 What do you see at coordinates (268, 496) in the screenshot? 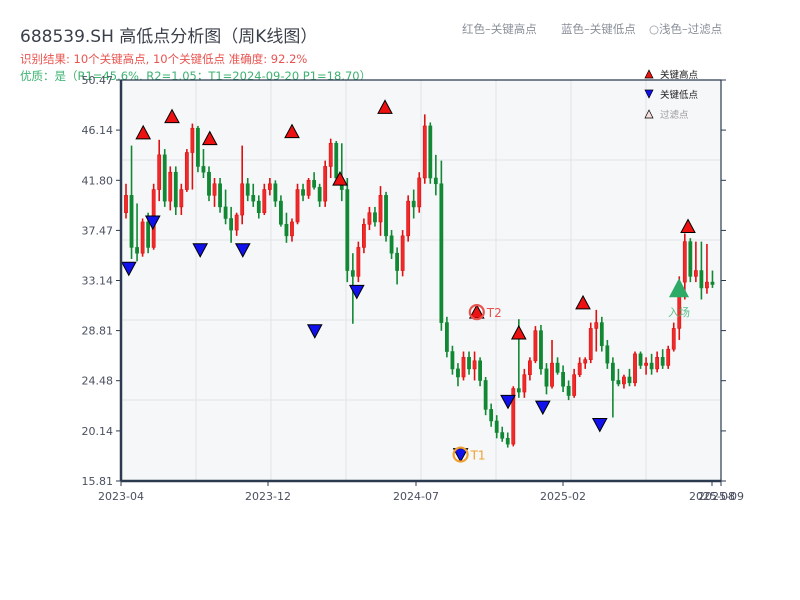
I see `x-tick-label: 2023-12` at bounding box center [268, 496].